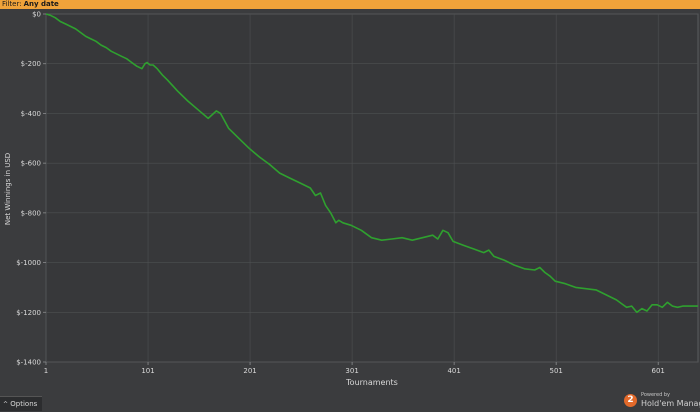  I want to click on brand-logo: 2 Powered by Hold'em Manager, so click(662, 401).